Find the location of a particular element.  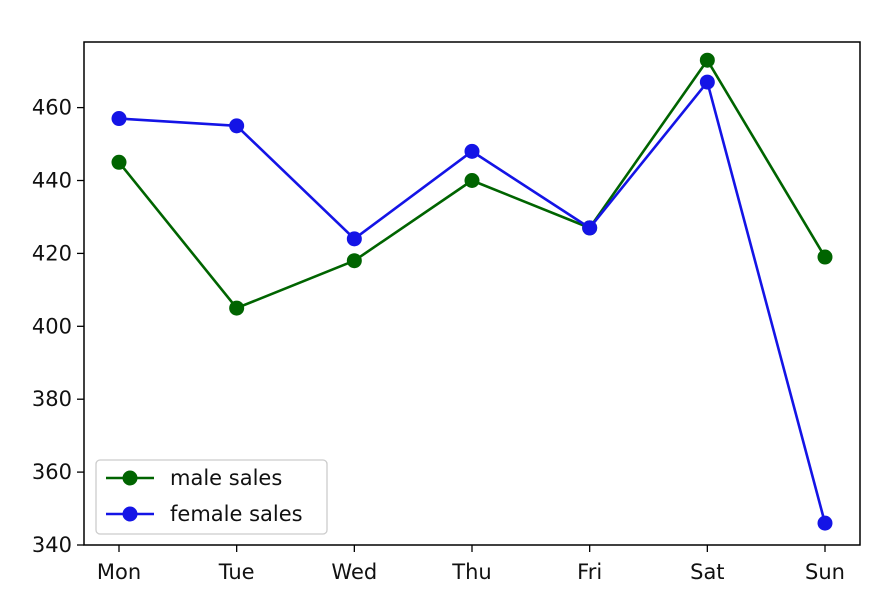

x-tick-label: Mon is located at coordinates (119, 572).